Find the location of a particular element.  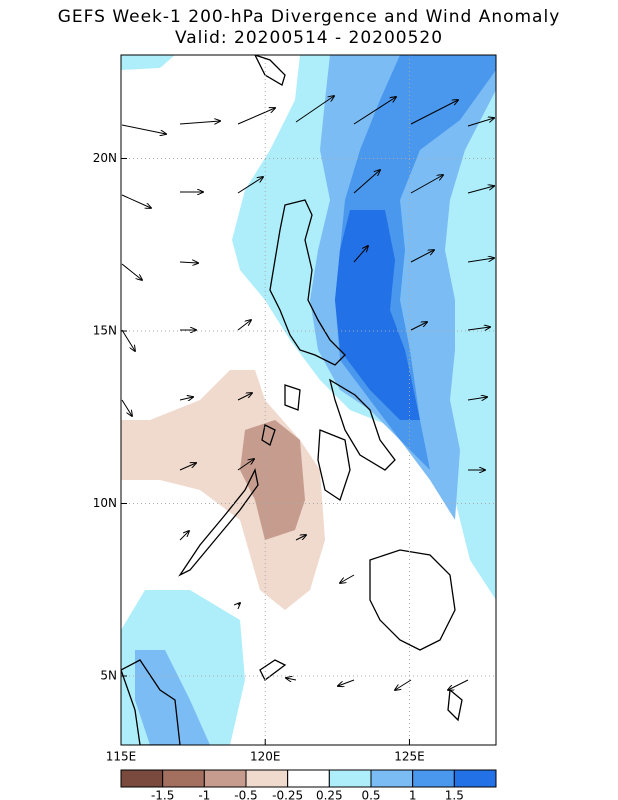

colorbar: -1.5 -1 -0.5 -0.25 0.25 0.5 1 1.5 is located at coordinates (308, 784).